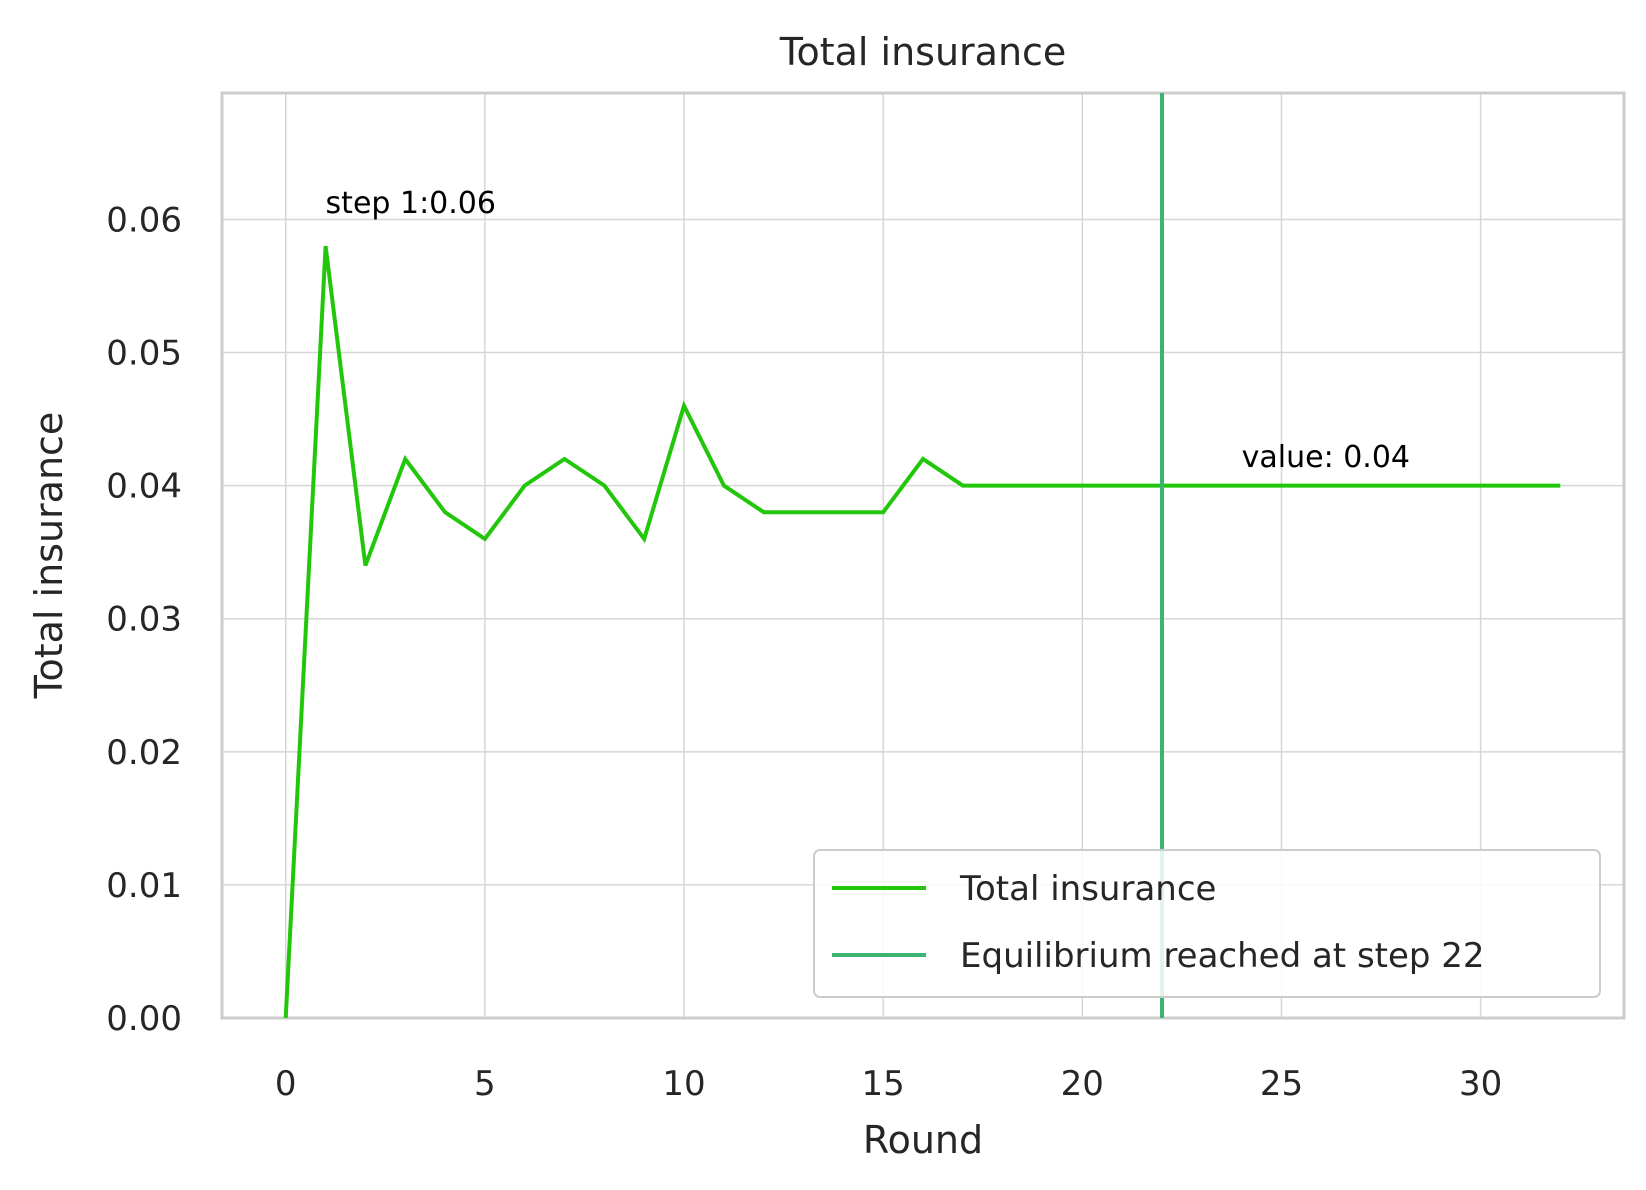 Image resolution: width=1646 pixels, height=1190 pixels. Describe the element at coordinates (144, 886) in the screenshot. I see `y-tick-label: 0.01` at that location.